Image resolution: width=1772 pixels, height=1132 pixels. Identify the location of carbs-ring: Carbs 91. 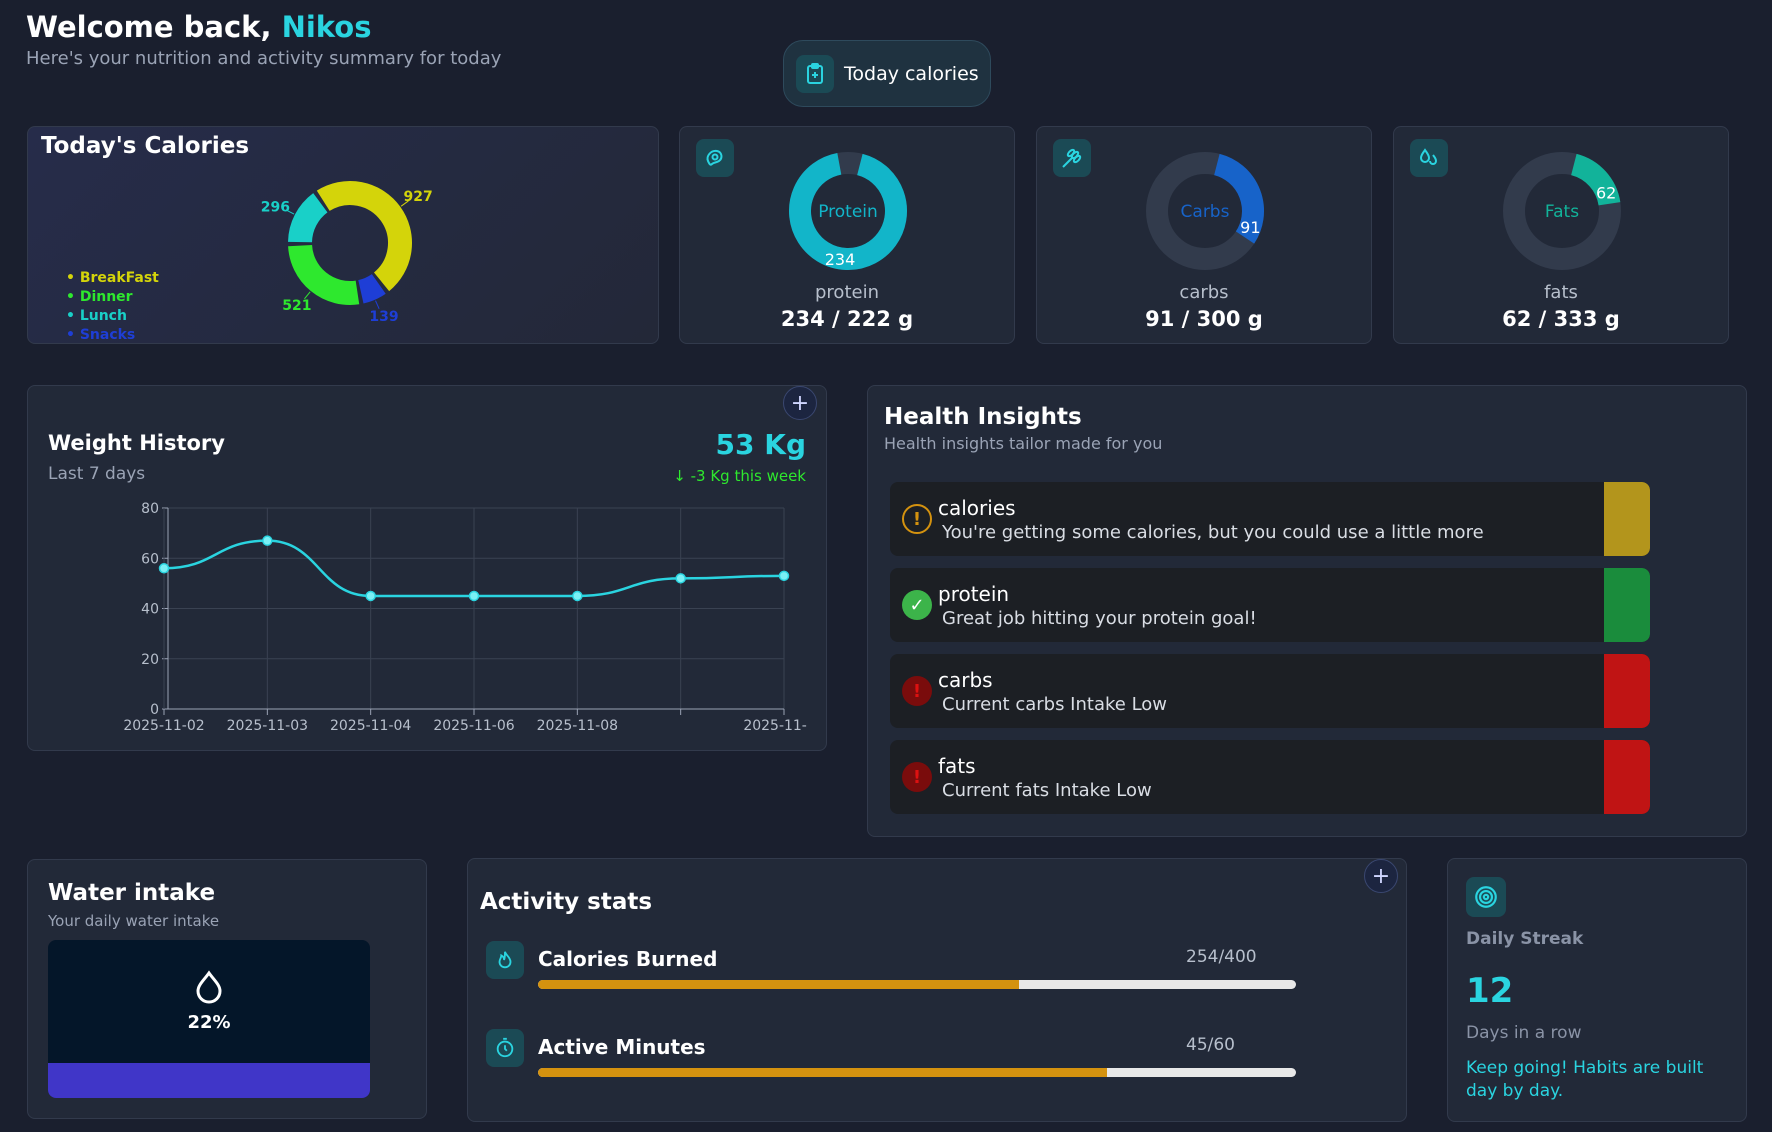
(1205, 211).